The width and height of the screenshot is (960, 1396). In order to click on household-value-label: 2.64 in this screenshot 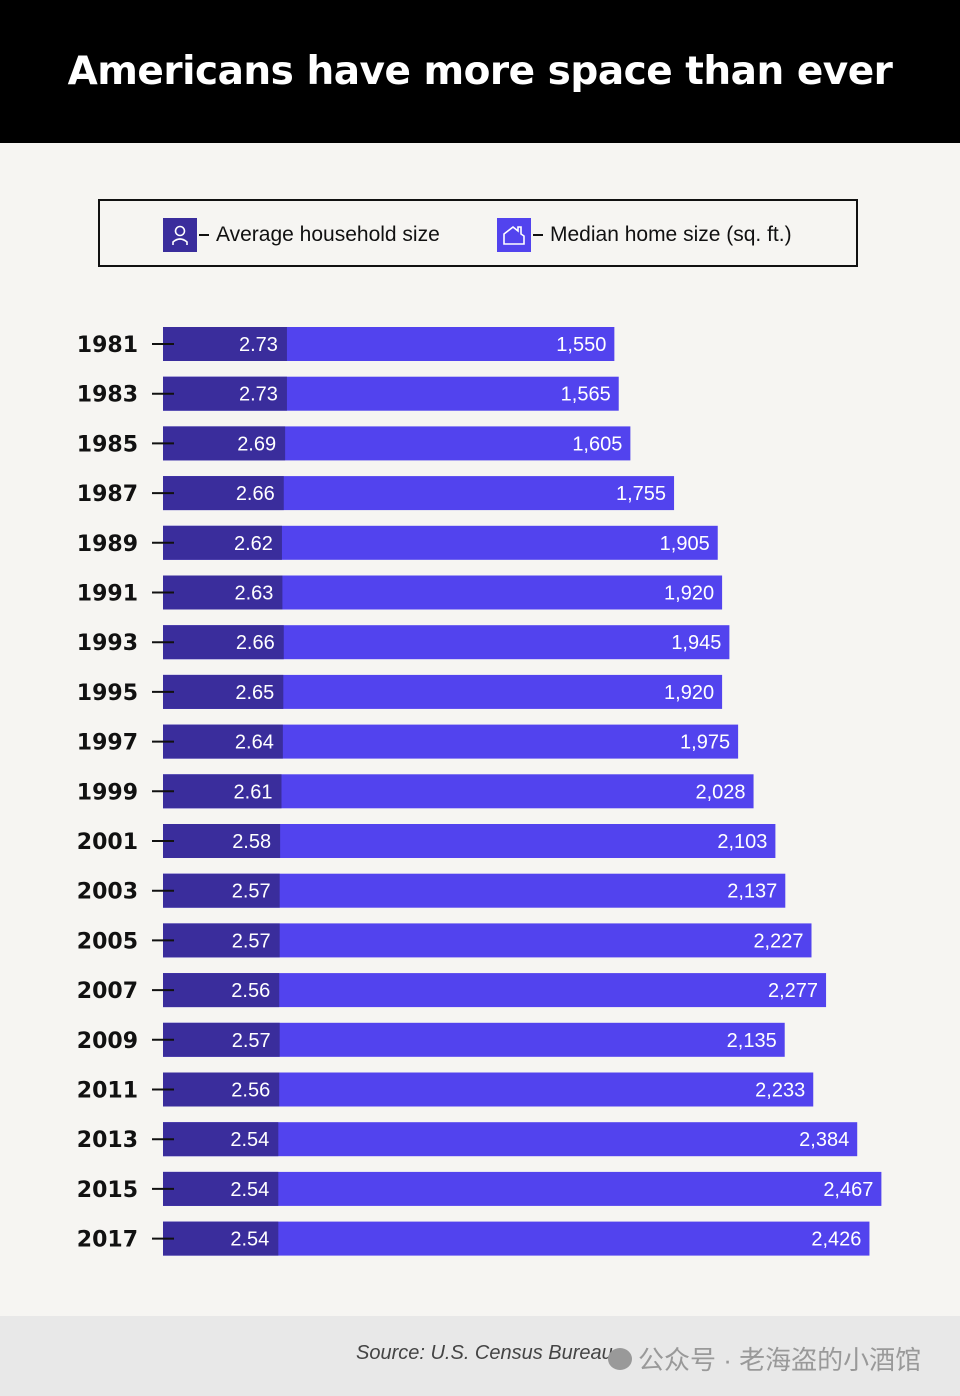, I will do `click(254, 743)`.